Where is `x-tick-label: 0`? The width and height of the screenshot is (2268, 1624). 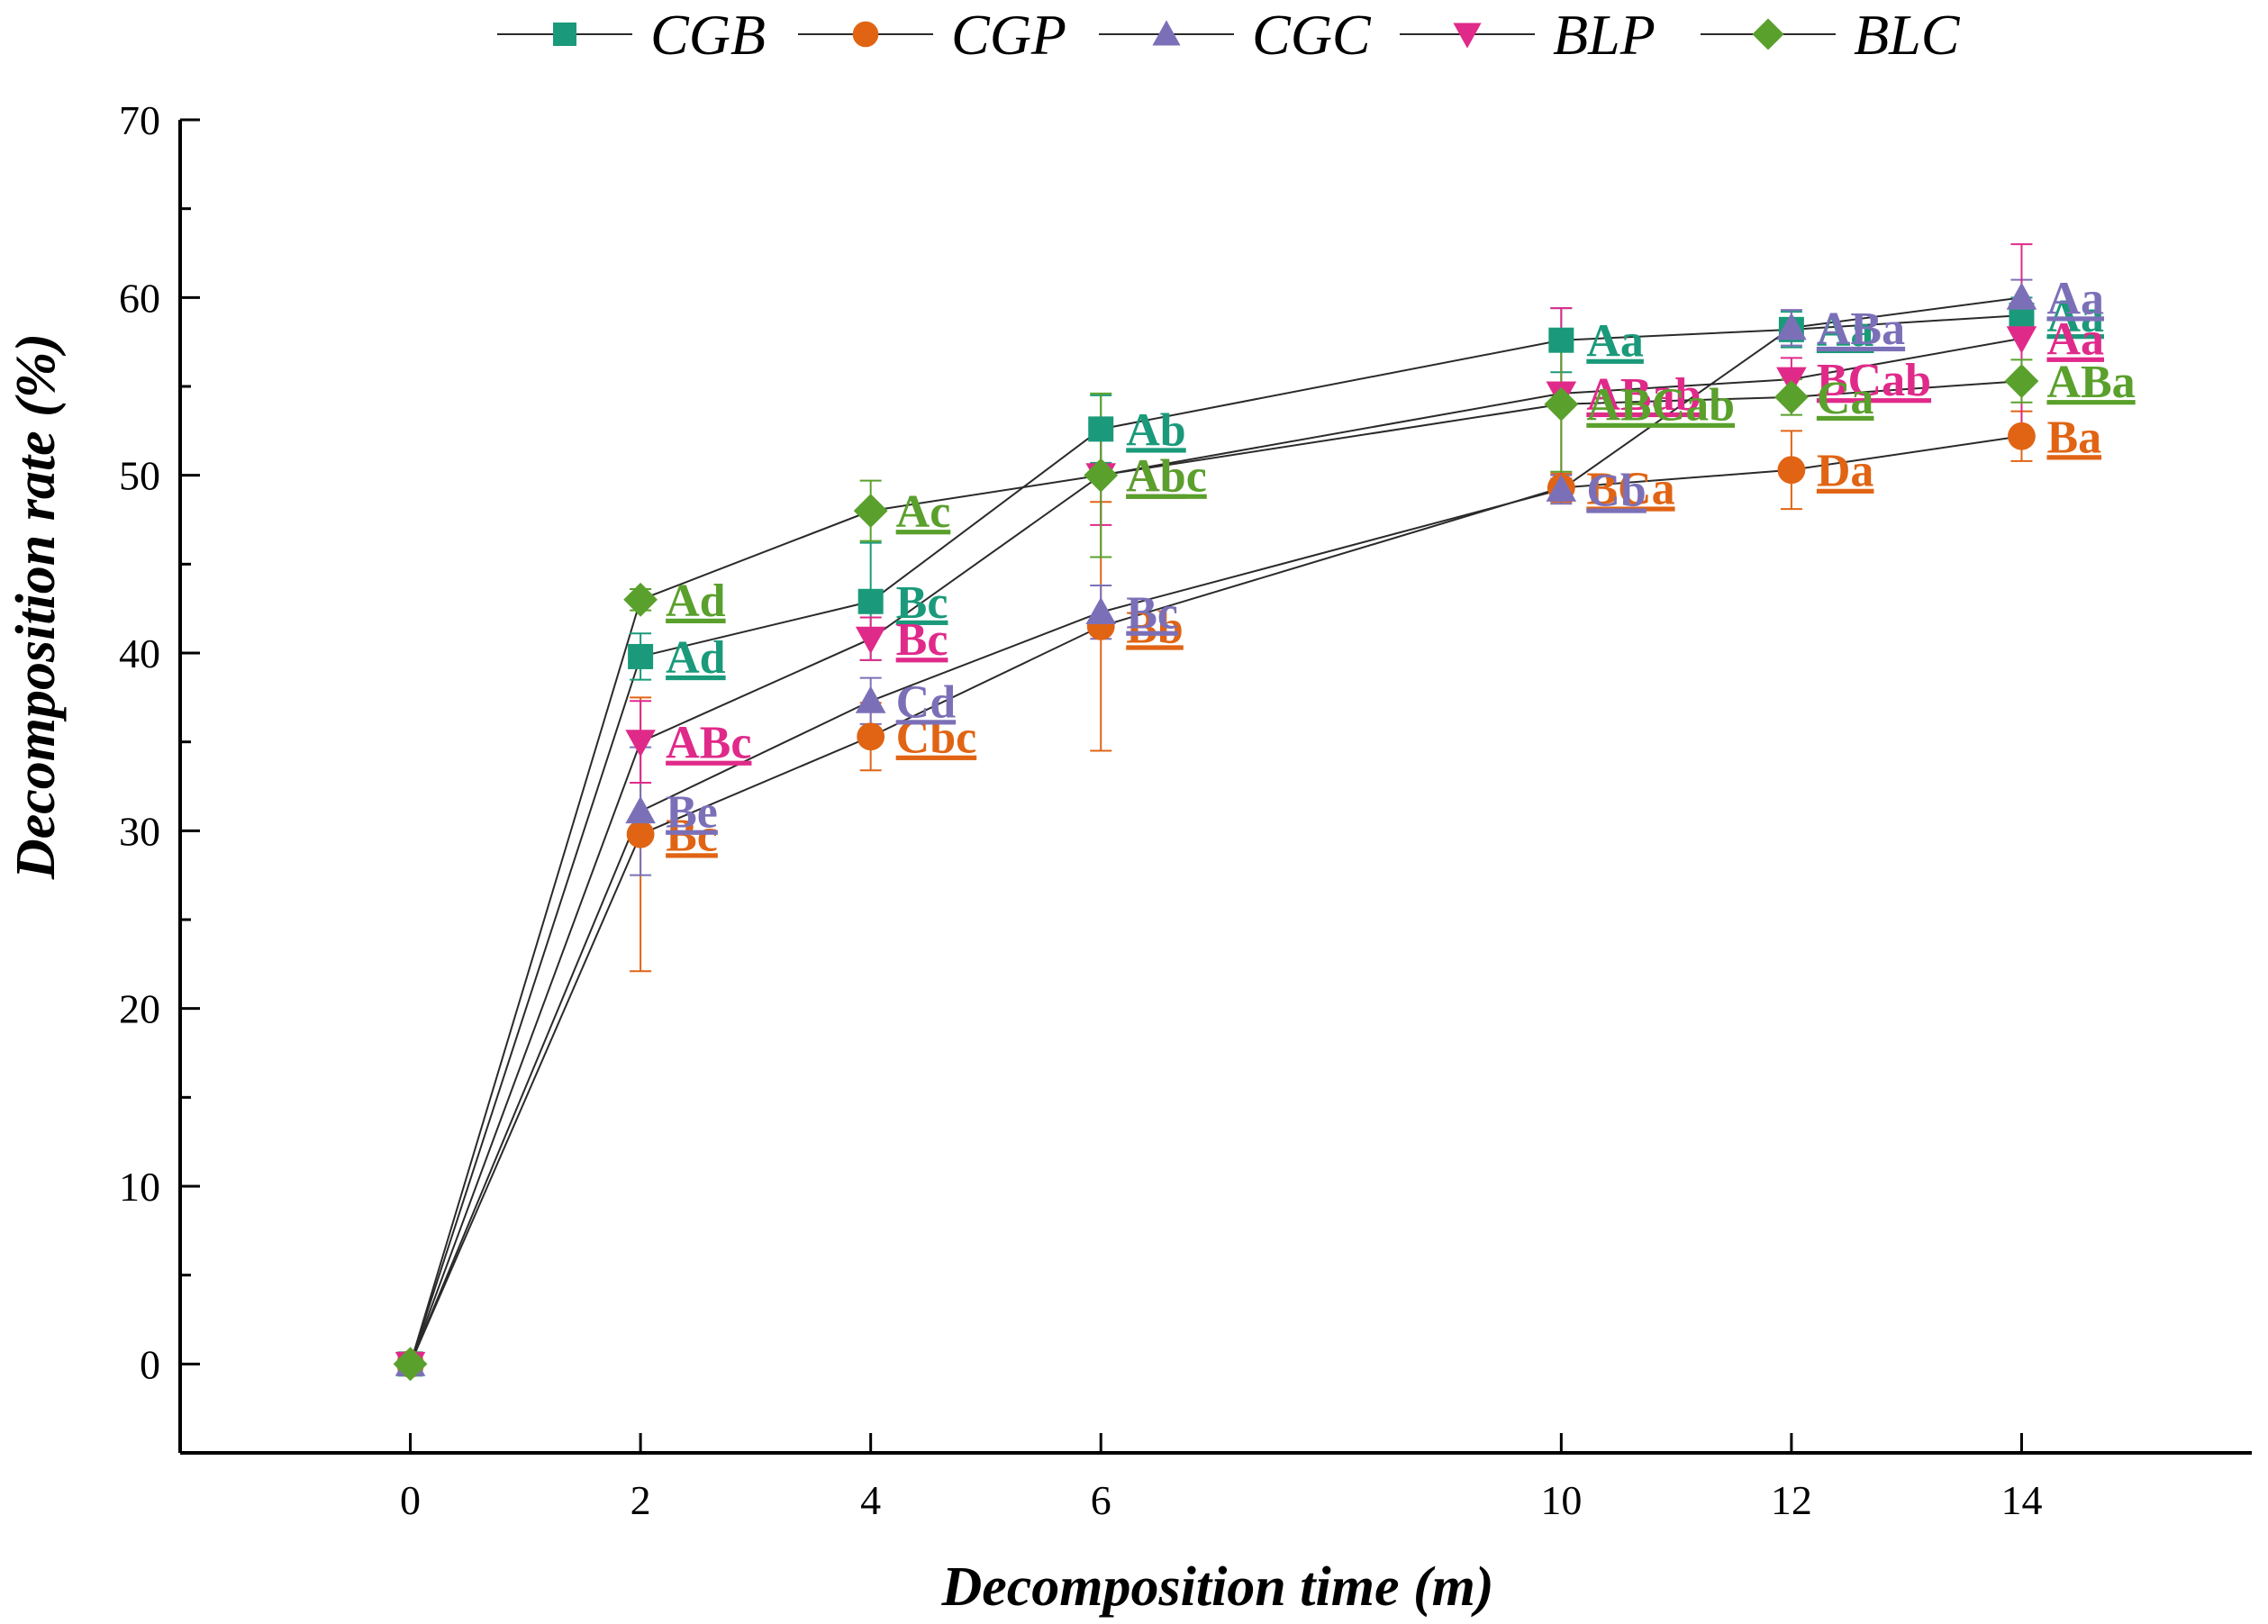
x-tick-label: 0 is located at coordinates (410, 1500).